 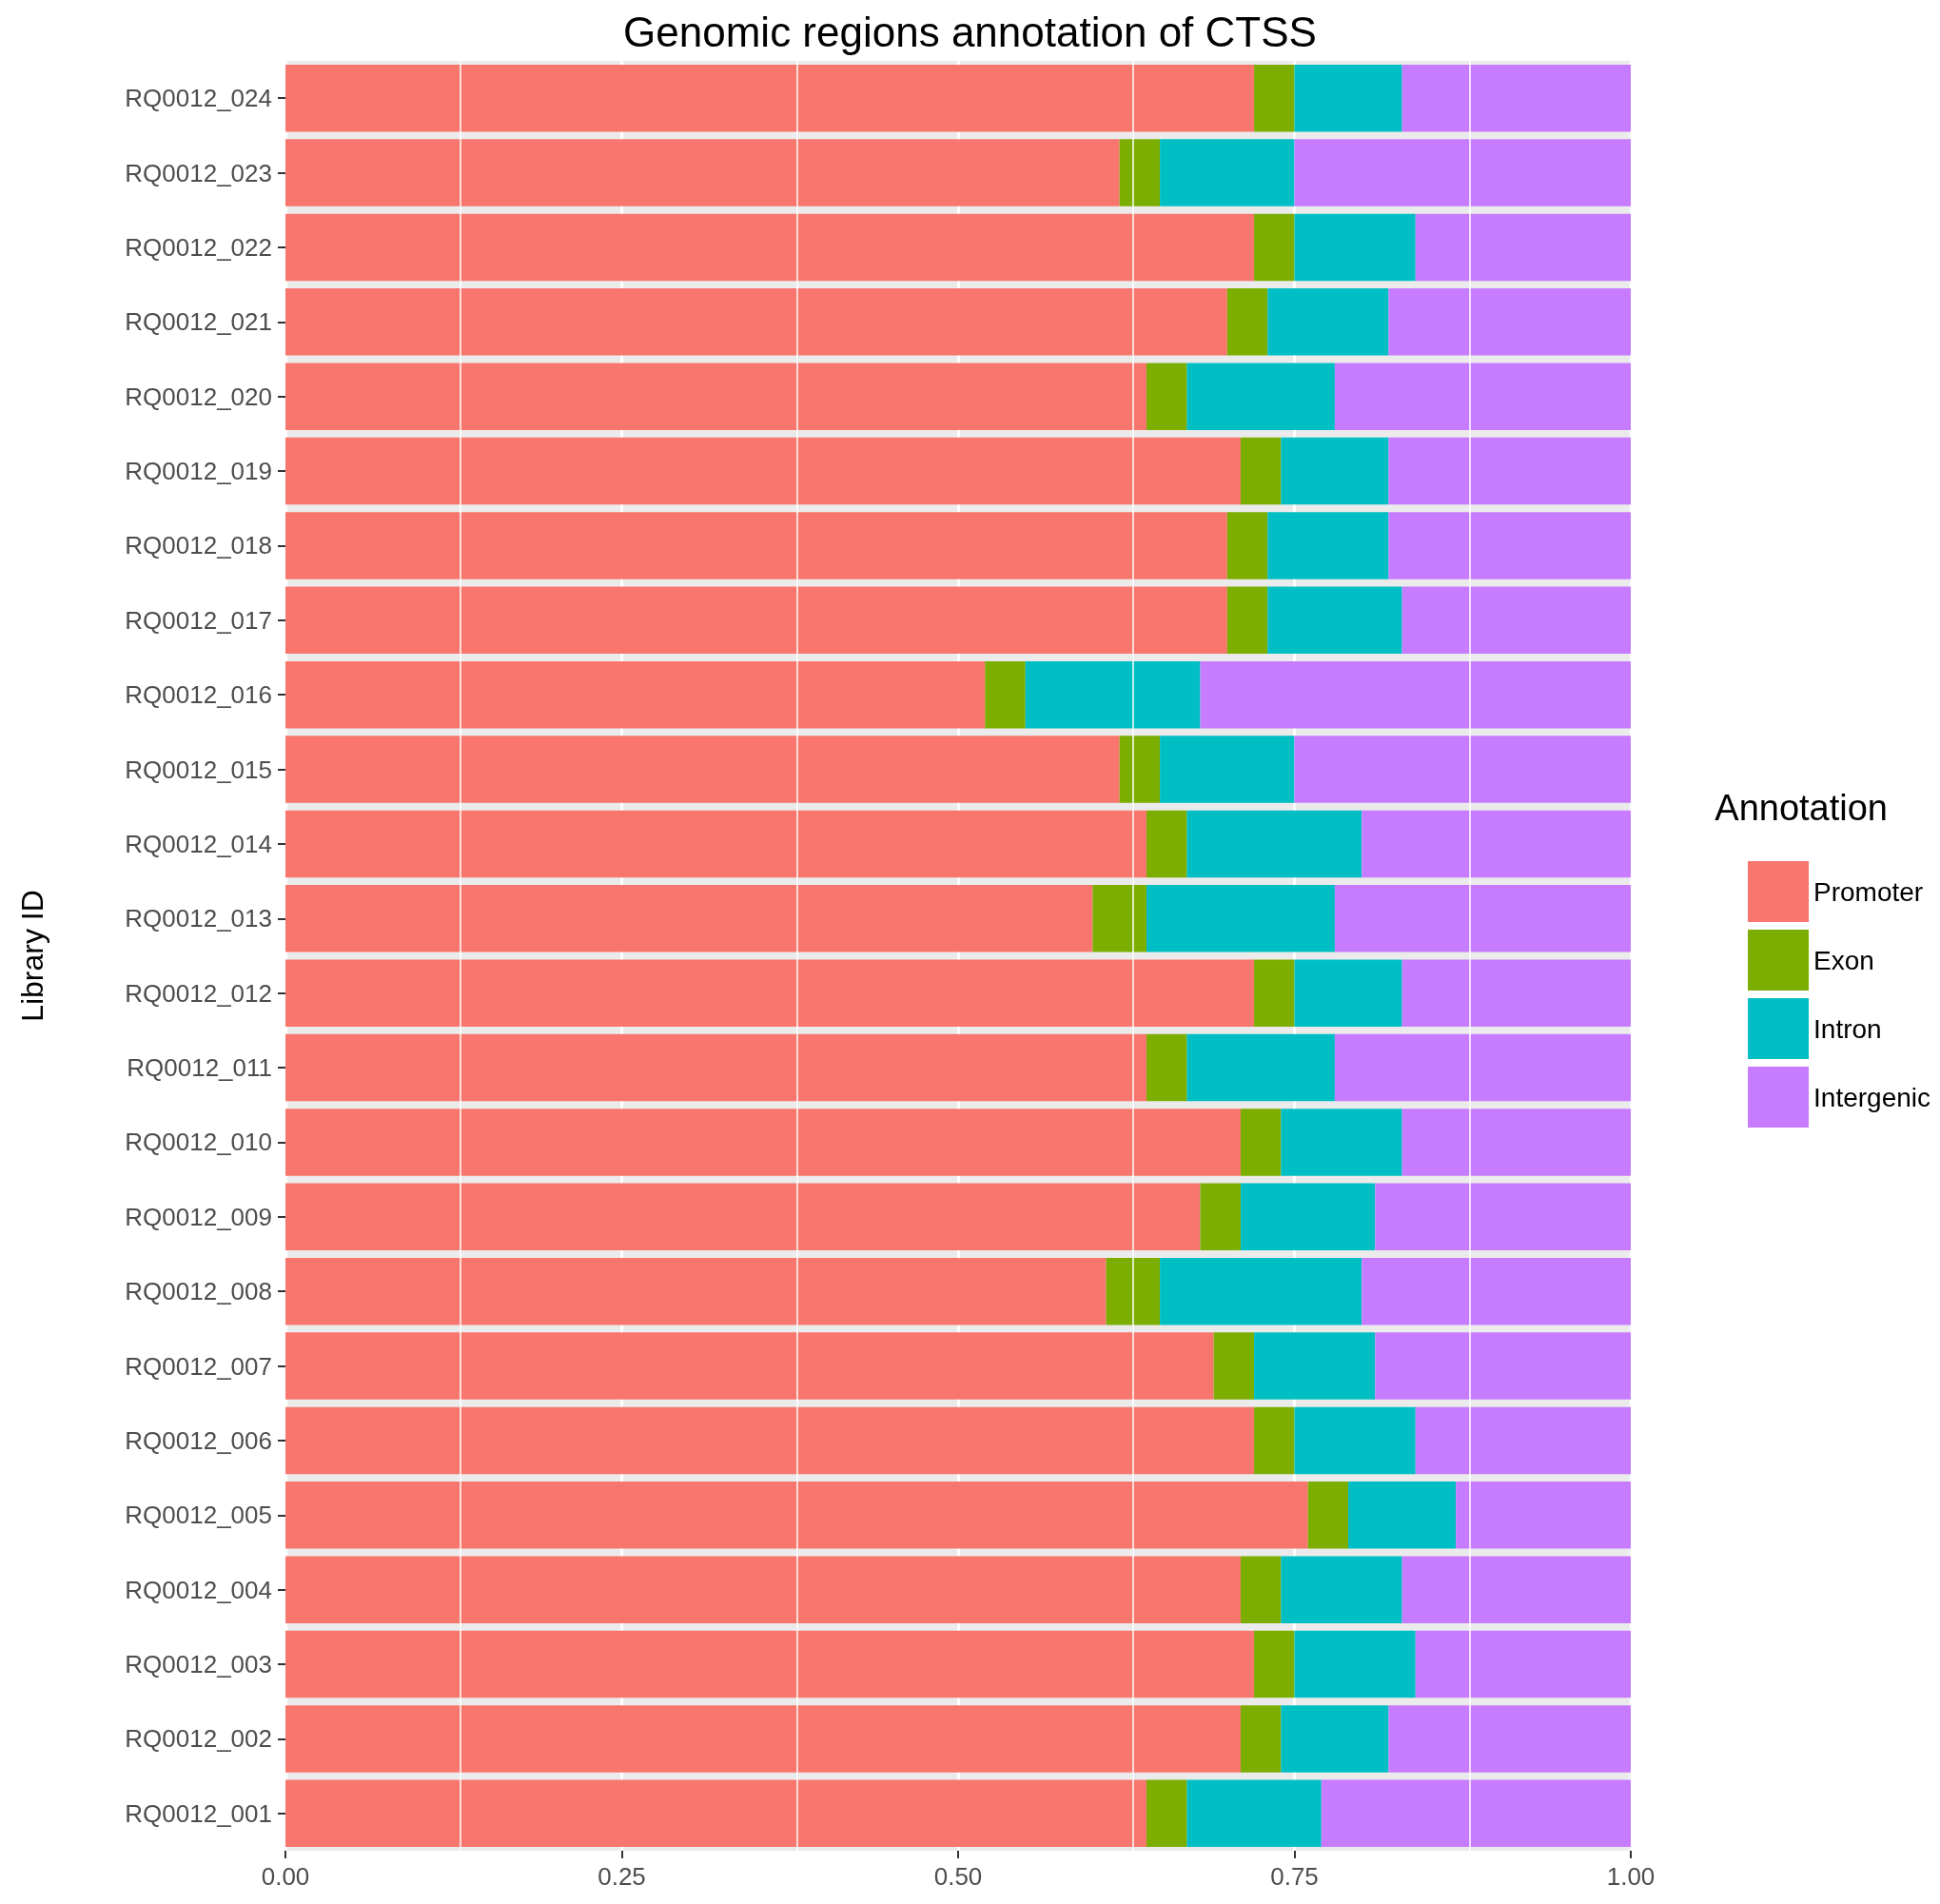 What do you see at coordinates (958, 1876) in the screenshot?
I see `x-tick-label: 0.50` at bounding box center [958, 1876].